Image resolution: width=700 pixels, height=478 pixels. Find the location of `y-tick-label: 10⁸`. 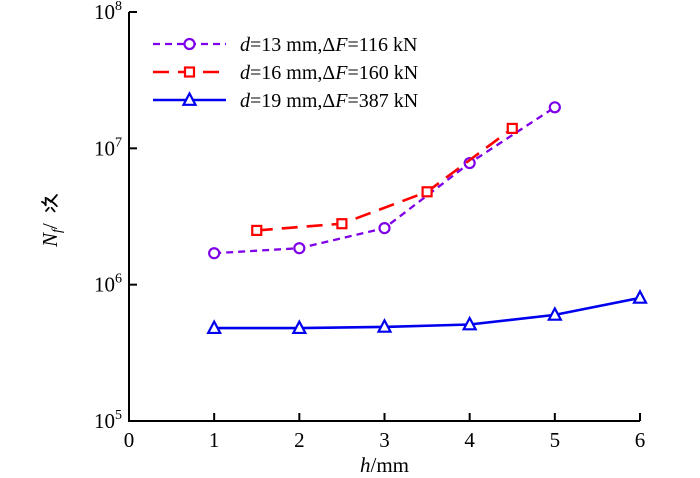

y-tick-label: 10⁸ is located at coordinates (108, 12).